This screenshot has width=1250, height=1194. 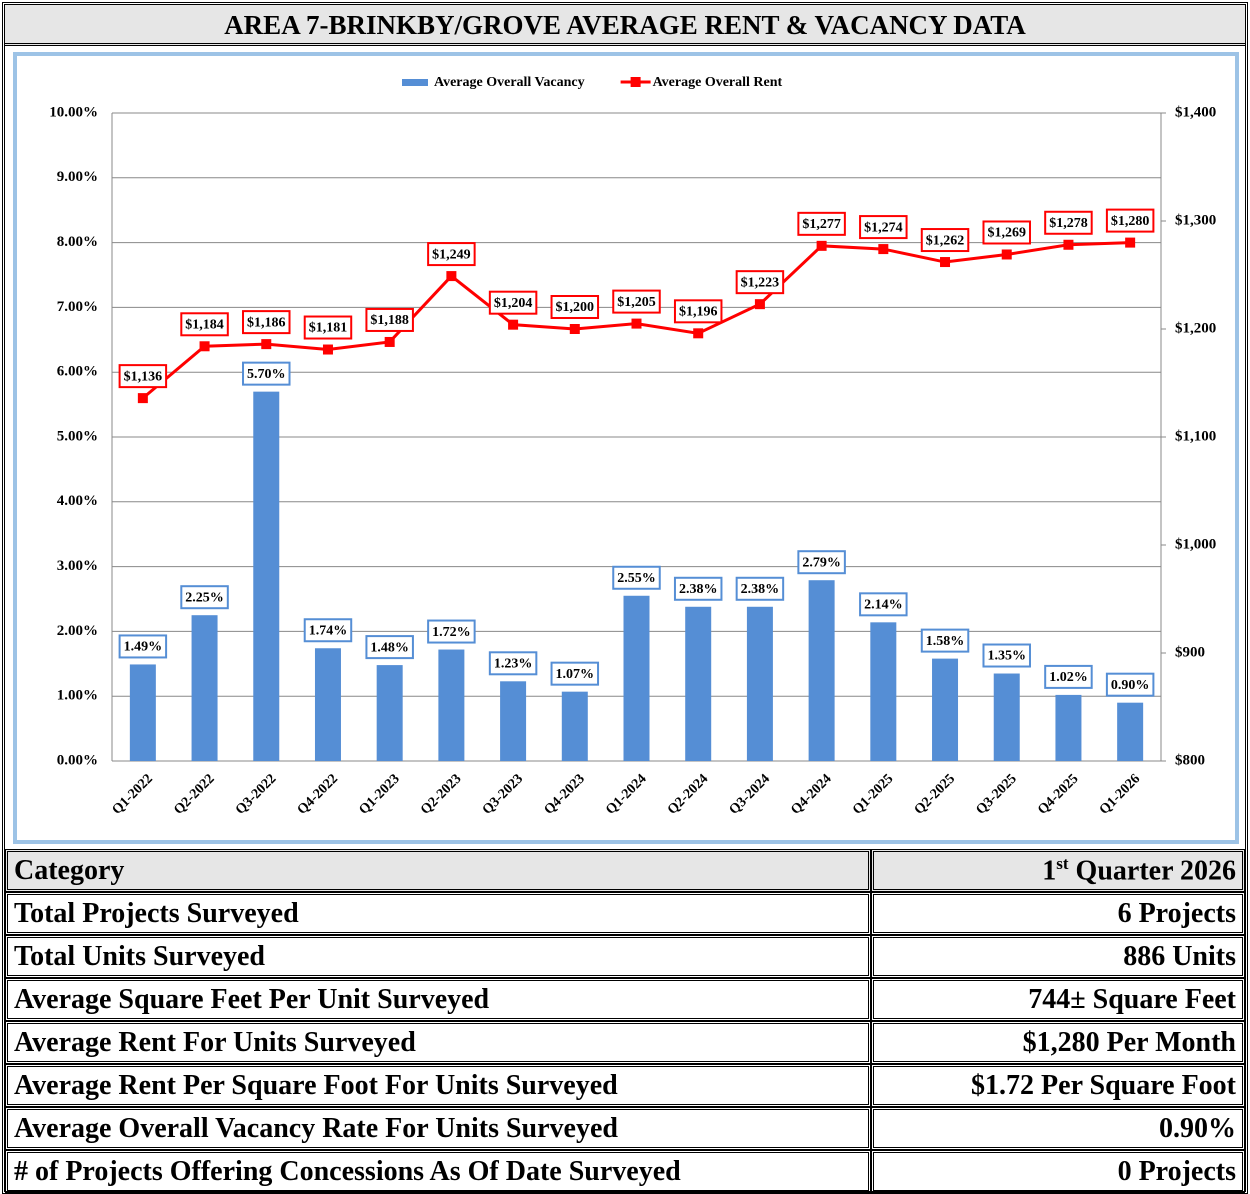 What do you see at coordinates (1130, 221) in the screenshot?
I see `data-label-text: $1,280` at bounding box center [1130, 221].